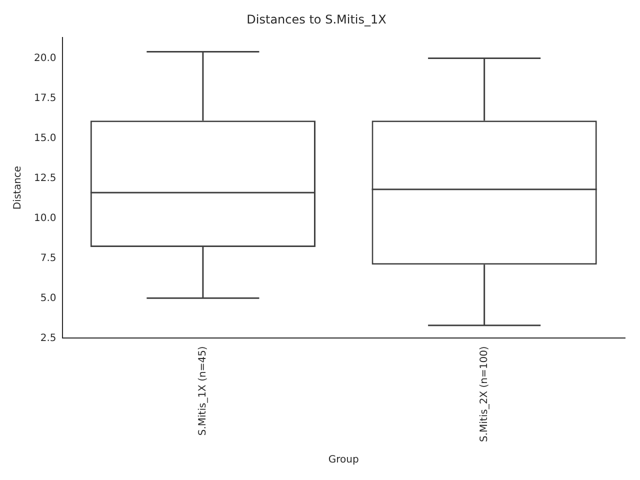 This screenshot has height=480, width=640. I want to click on y-tick-label: 2.5, so click(48, 338).